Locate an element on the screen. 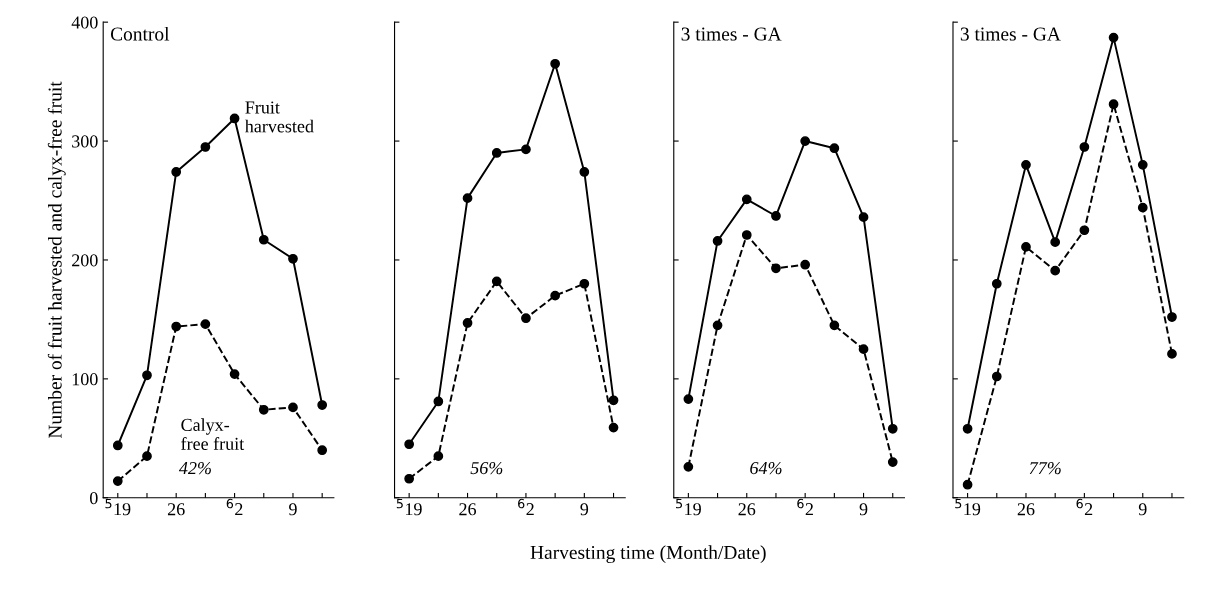 Image resolution: width=1214 pixels, height=599 pixels. series-label: Fruit harvested is located at coordinates (279, 117).